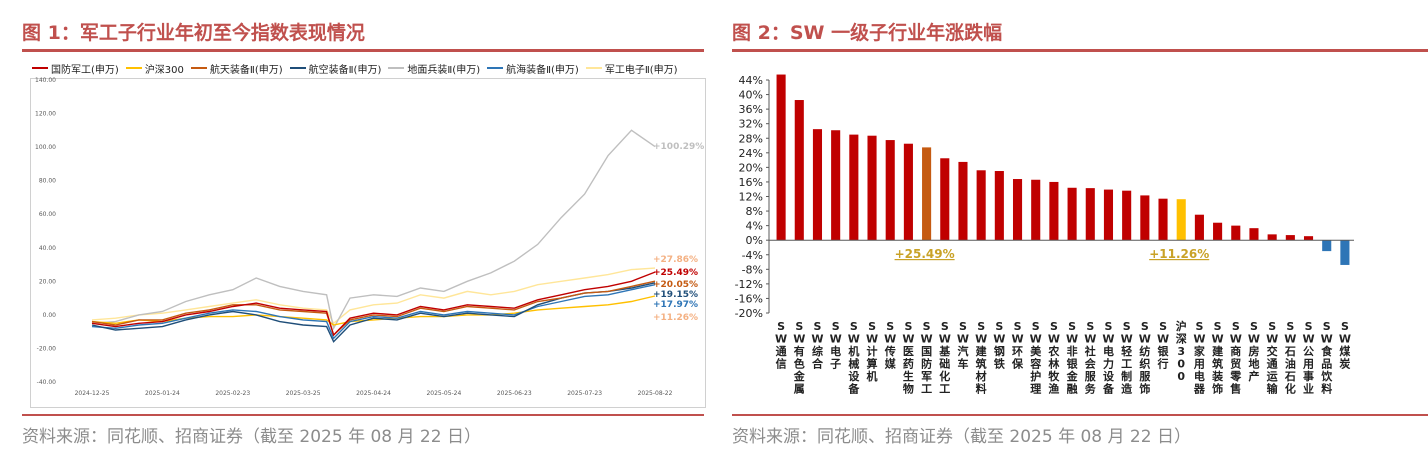 This screenshot has height=456, width=1428. I want to click on category-label: S W 机械设备, so click(853, 358).